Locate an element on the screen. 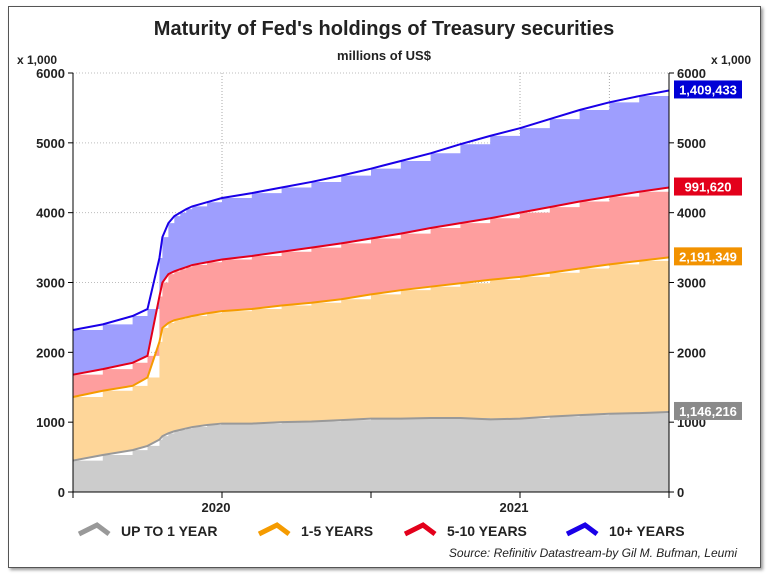 This screenshot has width=775, height=578. legend-item: 5-10 YEARS is located at coordinates (465, 530).